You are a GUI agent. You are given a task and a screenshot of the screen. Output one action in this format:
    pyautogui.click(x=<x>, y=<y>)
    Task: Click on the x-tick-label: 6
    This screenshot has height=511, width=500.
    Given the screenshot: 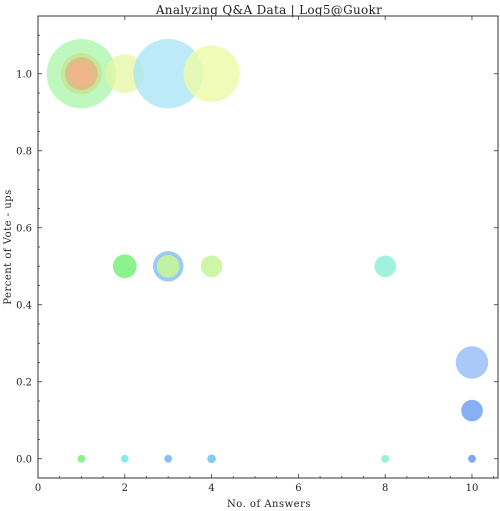 What is the action you would take?
    pyautogui.click(x=298, y=488)
    